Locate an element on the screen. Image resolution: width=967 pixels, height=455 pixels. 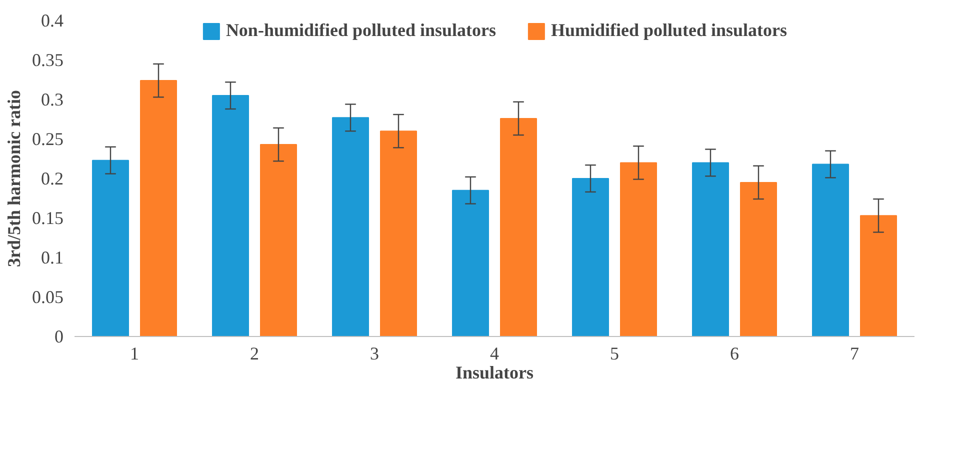
x-tick-label: 6 is located at coordinates (734, 354).